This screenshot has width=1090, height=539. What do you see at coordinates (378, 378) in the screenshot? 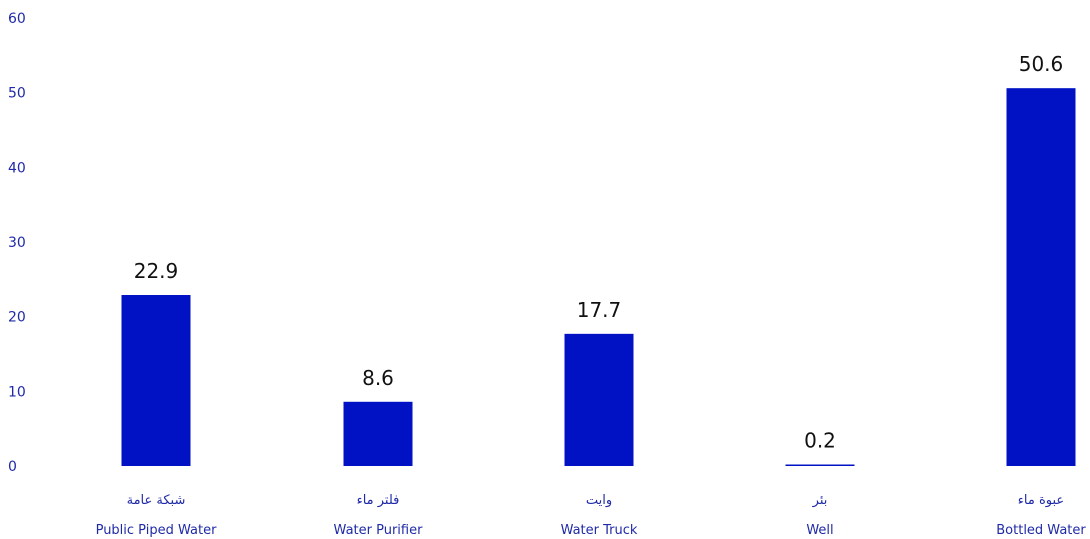
I see `bar-value-label: 8.6` at bounding box center [378, 378].